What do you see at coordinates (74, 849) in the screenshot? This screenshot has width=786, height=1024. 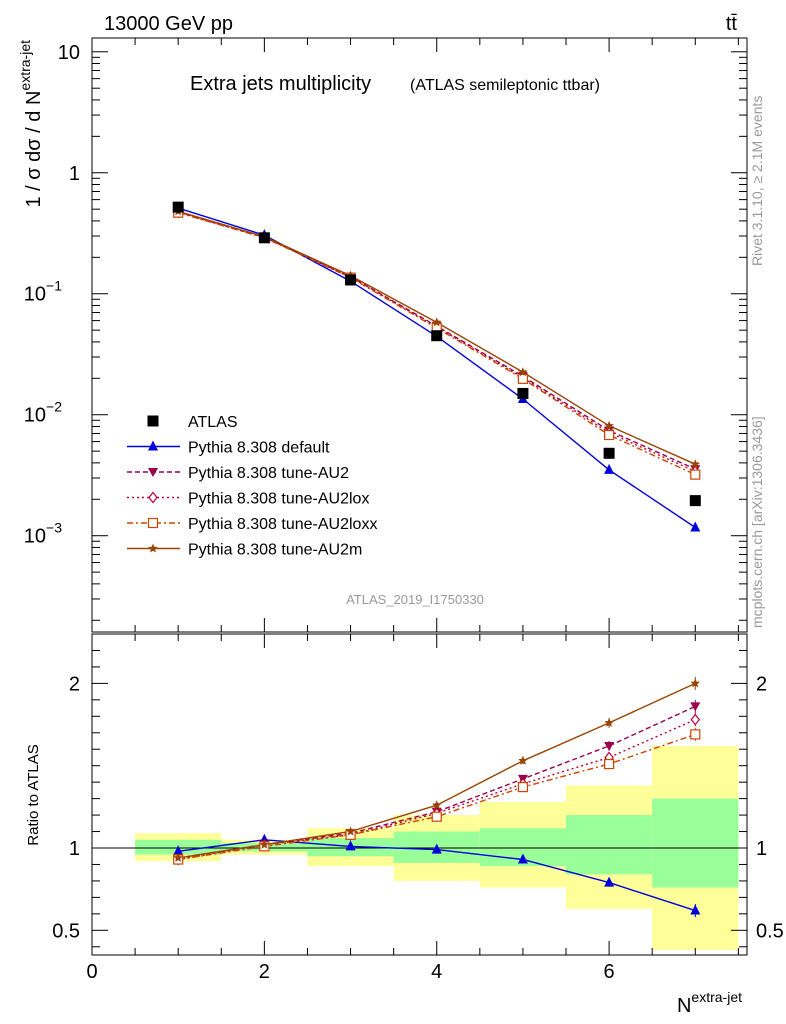 I see `ratio-y-tick-label-left: 1` at bounding box center [74, 849].